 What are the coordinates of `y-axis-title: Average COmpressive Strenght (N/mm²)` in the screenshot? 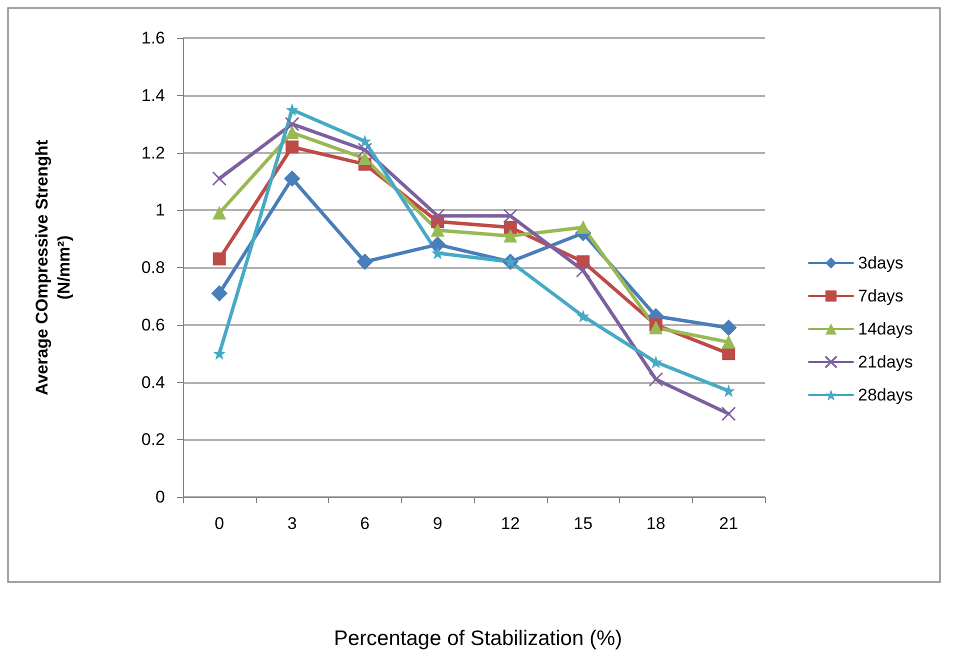 It's located at (53, 267).